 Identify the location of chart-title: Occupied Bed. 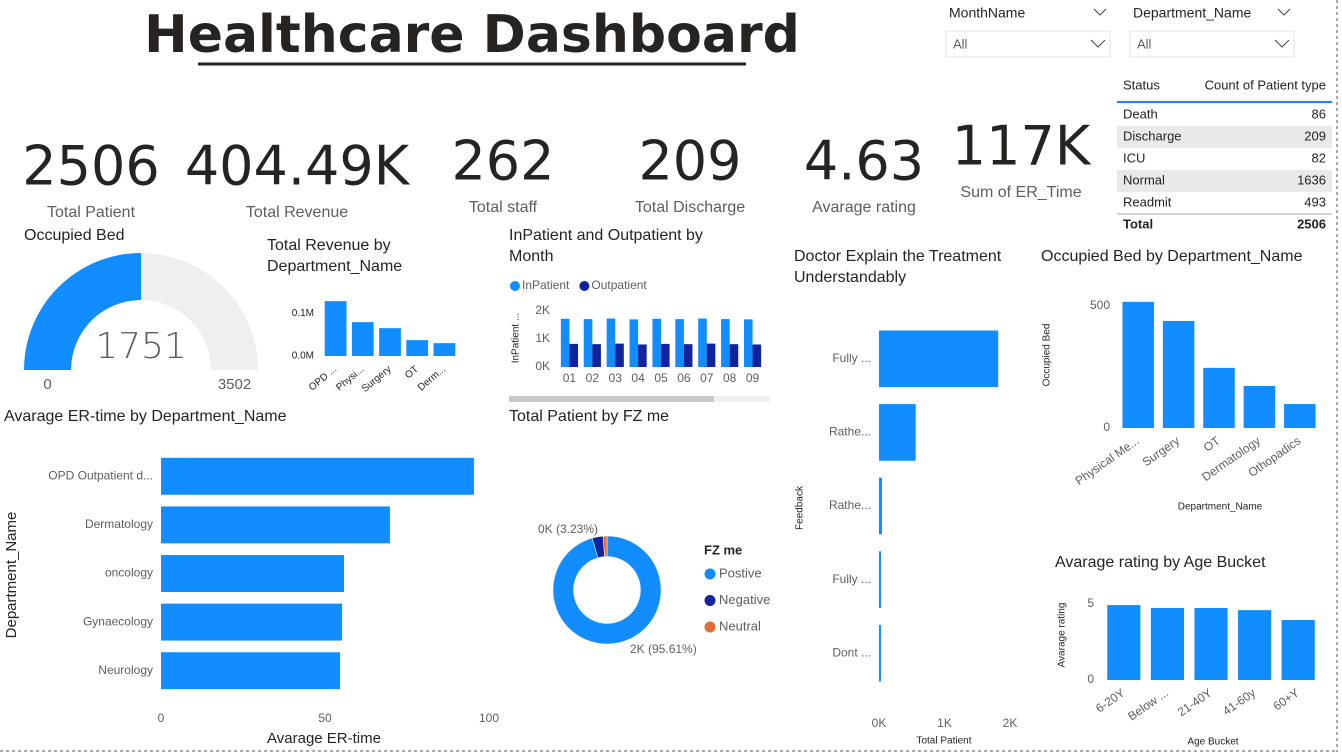
(74, 235).